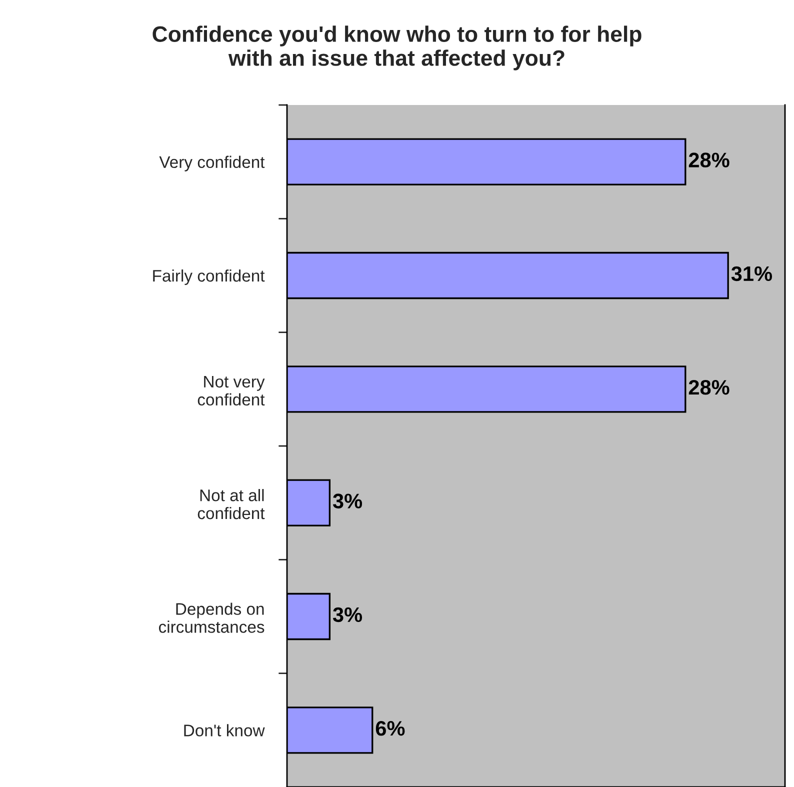 The height and width of the screenshot is (787, 794). I want to click on y-tick-label: Not at all confident, so click(231, 504).